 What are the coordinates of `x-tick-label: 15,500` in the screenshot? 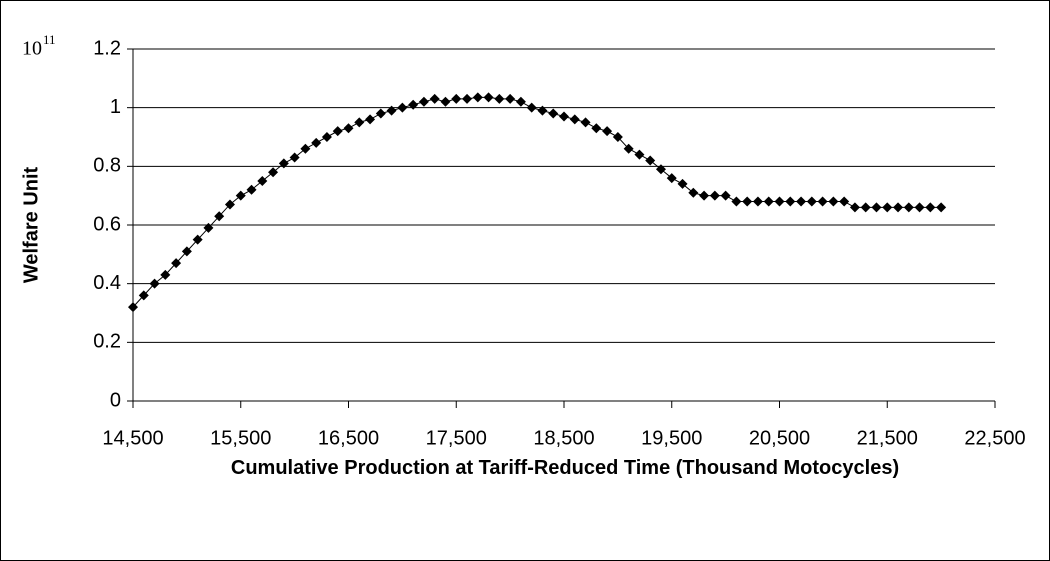 It's located at (240, 438).